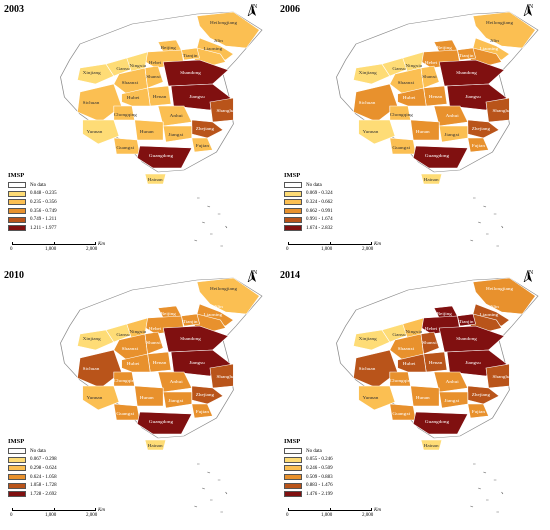  I want to click on legend-label: 0.509 - 0.883, so click(319, 477).